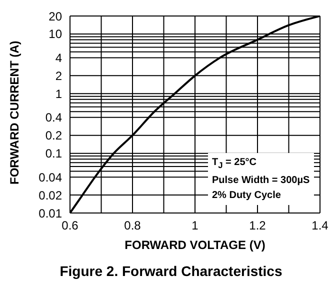 This screenshot has width=334, height=290. Describe the element at coordinates (70, 225) in the screenshot. I see `x-tick-label: 0.6` at that location.